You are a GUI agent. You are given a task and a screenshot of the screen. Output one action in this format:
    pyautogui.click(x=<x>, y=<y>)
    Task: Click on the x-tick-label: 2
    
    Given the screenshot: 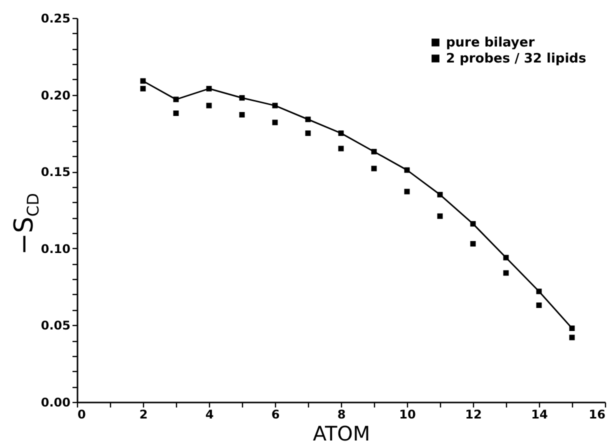 What is the action you would take?
    pyautogui.click(x=143, y=415)
    